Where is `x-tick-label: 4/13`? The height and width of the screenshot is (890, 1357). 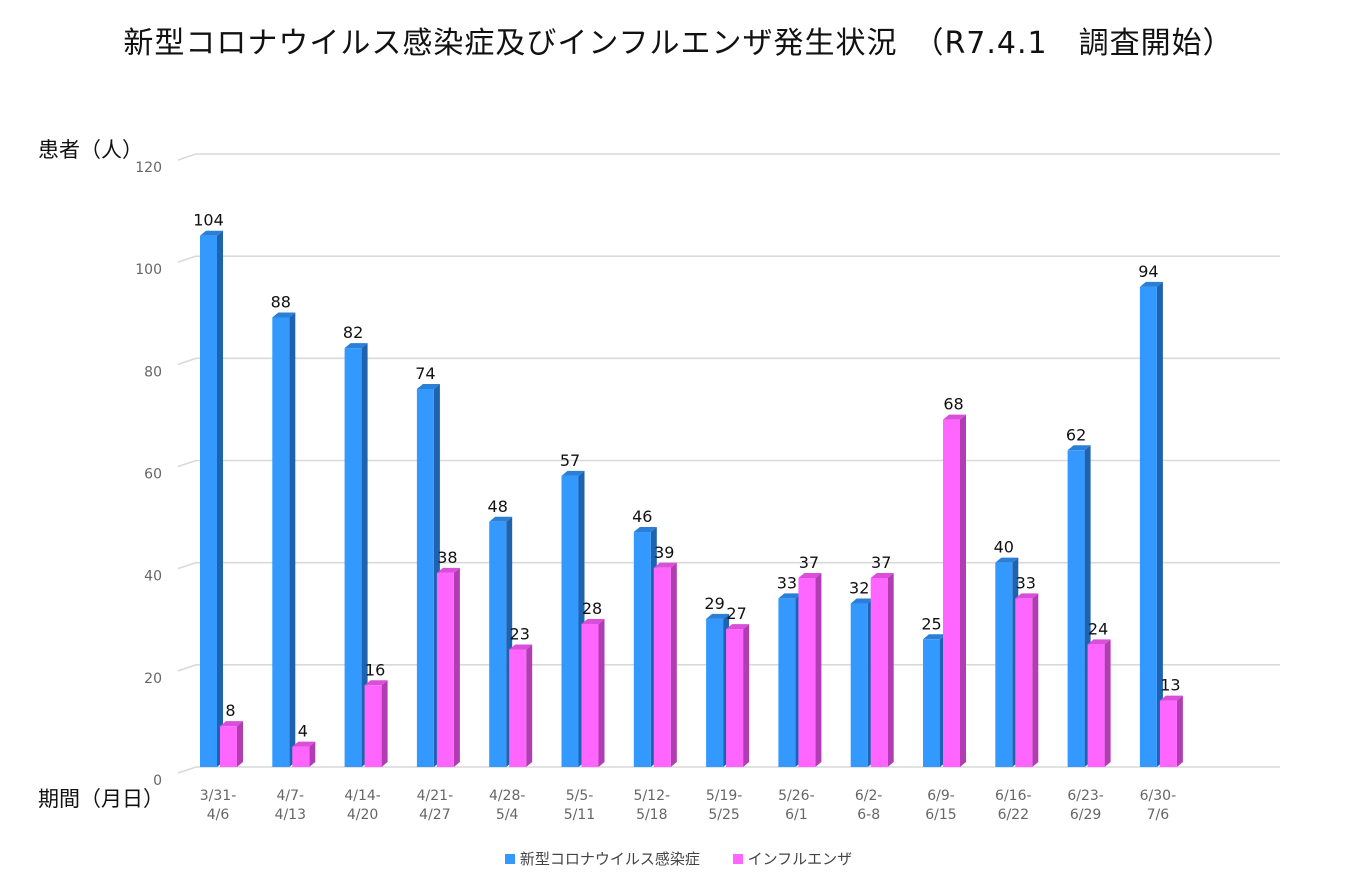
x-tick-label: 4/13 is located at coordinates (290, 815).